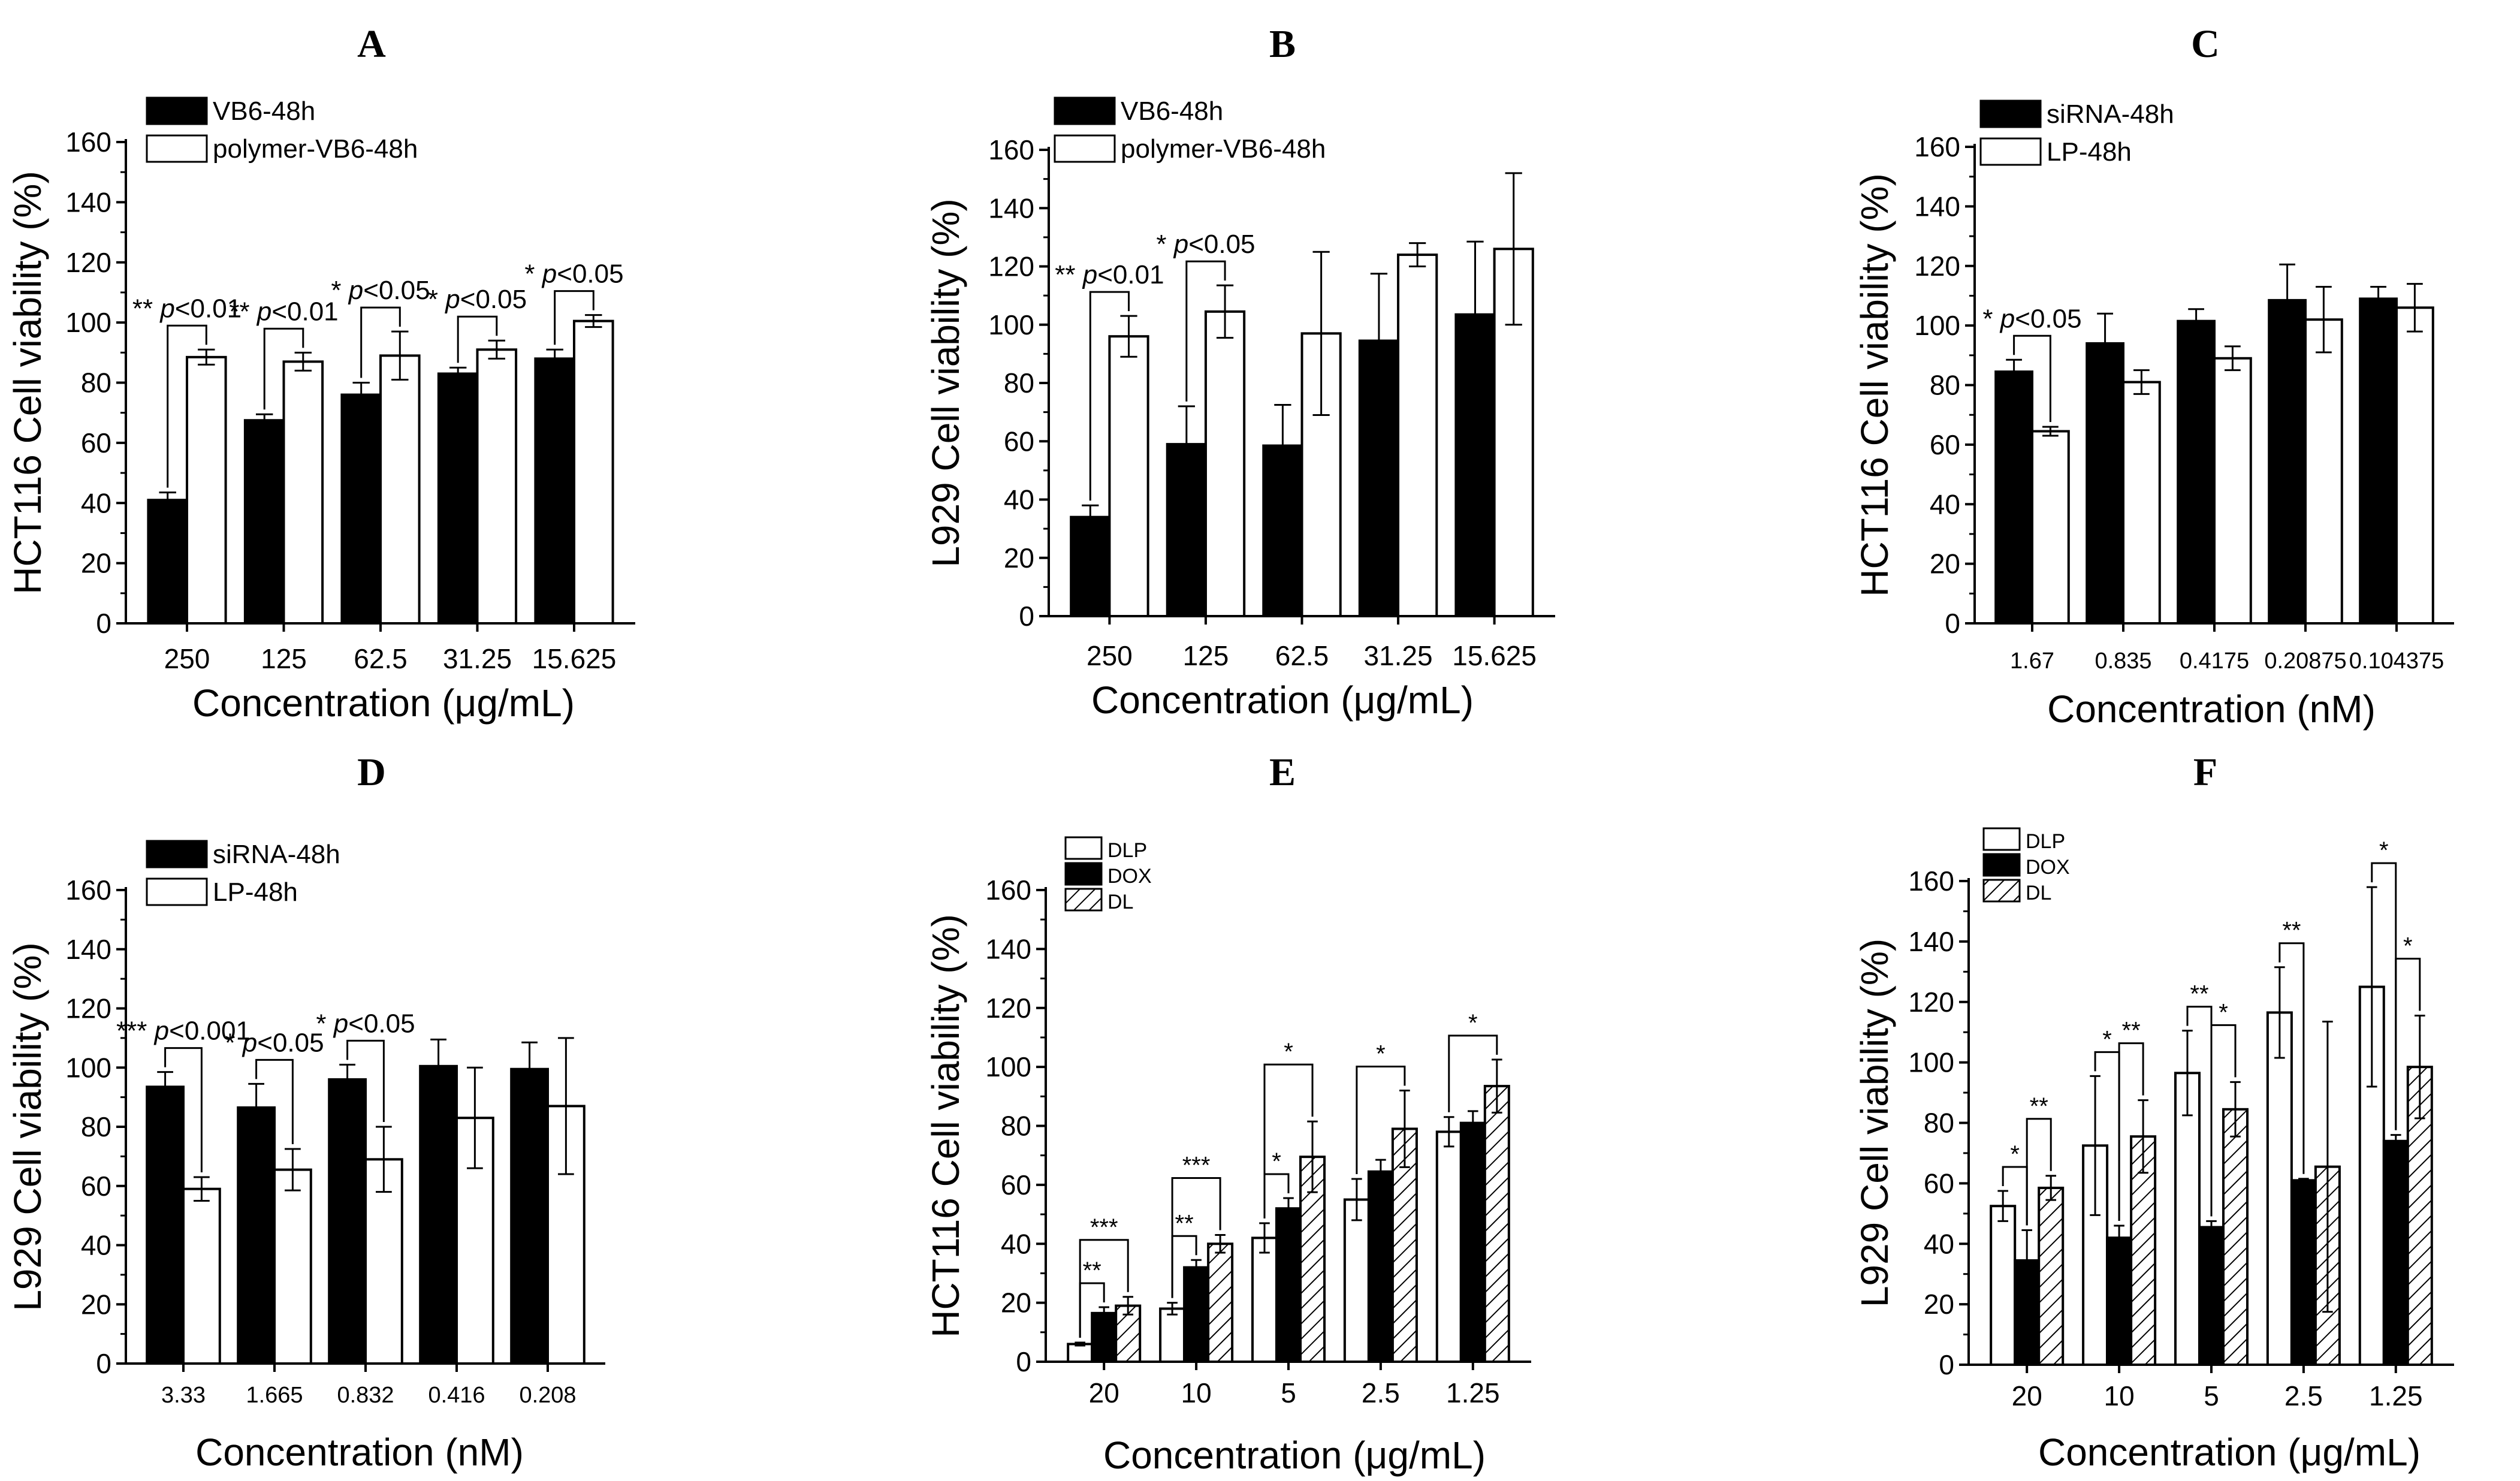  I want to click on x-tick-label: 5, so click(1288, 1392).